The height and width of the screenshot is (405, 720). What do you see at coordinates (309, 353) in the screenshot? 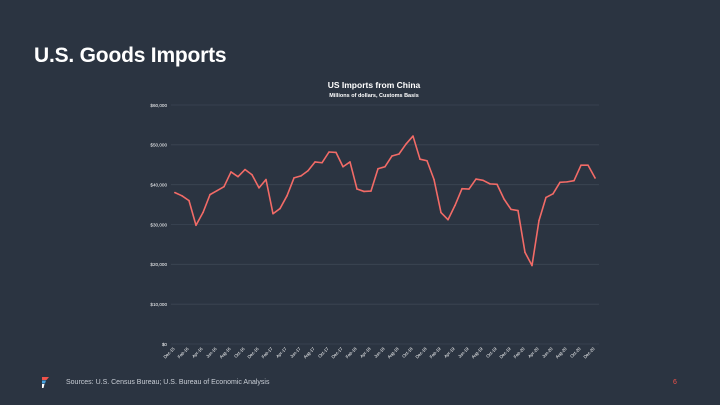
I see `x-tick-label: Aug-17` at bounding box center [309, 353].